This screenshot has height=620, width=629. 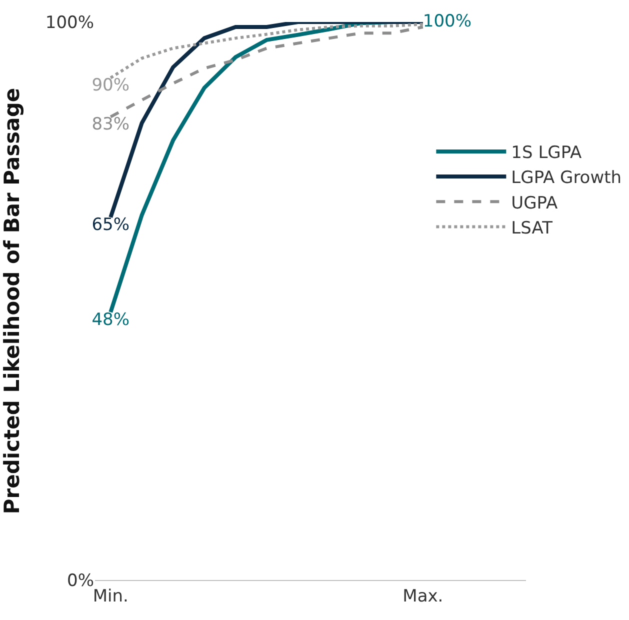 What do you see at coordinates (111, 86) in the screenshot?
I see `data-label: 90%` at bounding box center [111, 86].